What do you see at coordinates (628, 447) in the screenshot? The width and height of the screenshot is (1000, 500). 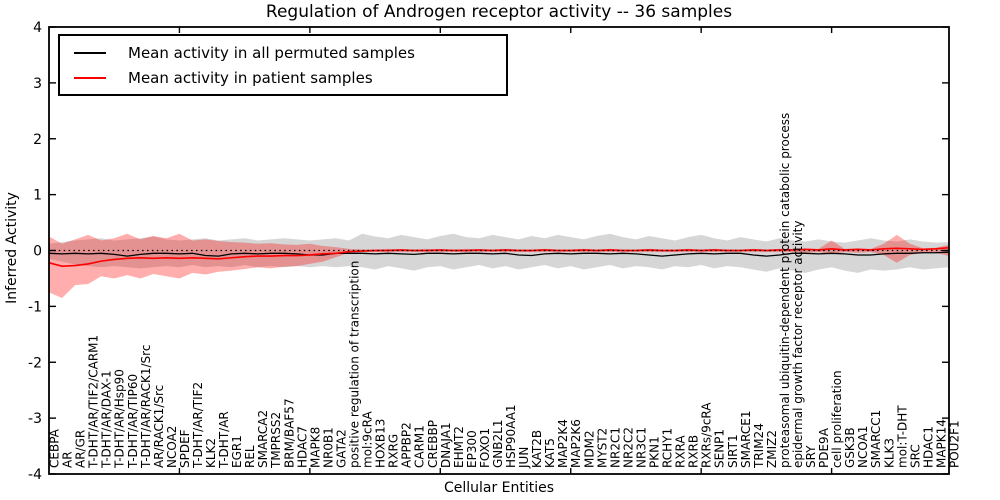 I see `x-tick-label: NR2C2` at bounding box center [628, 447].